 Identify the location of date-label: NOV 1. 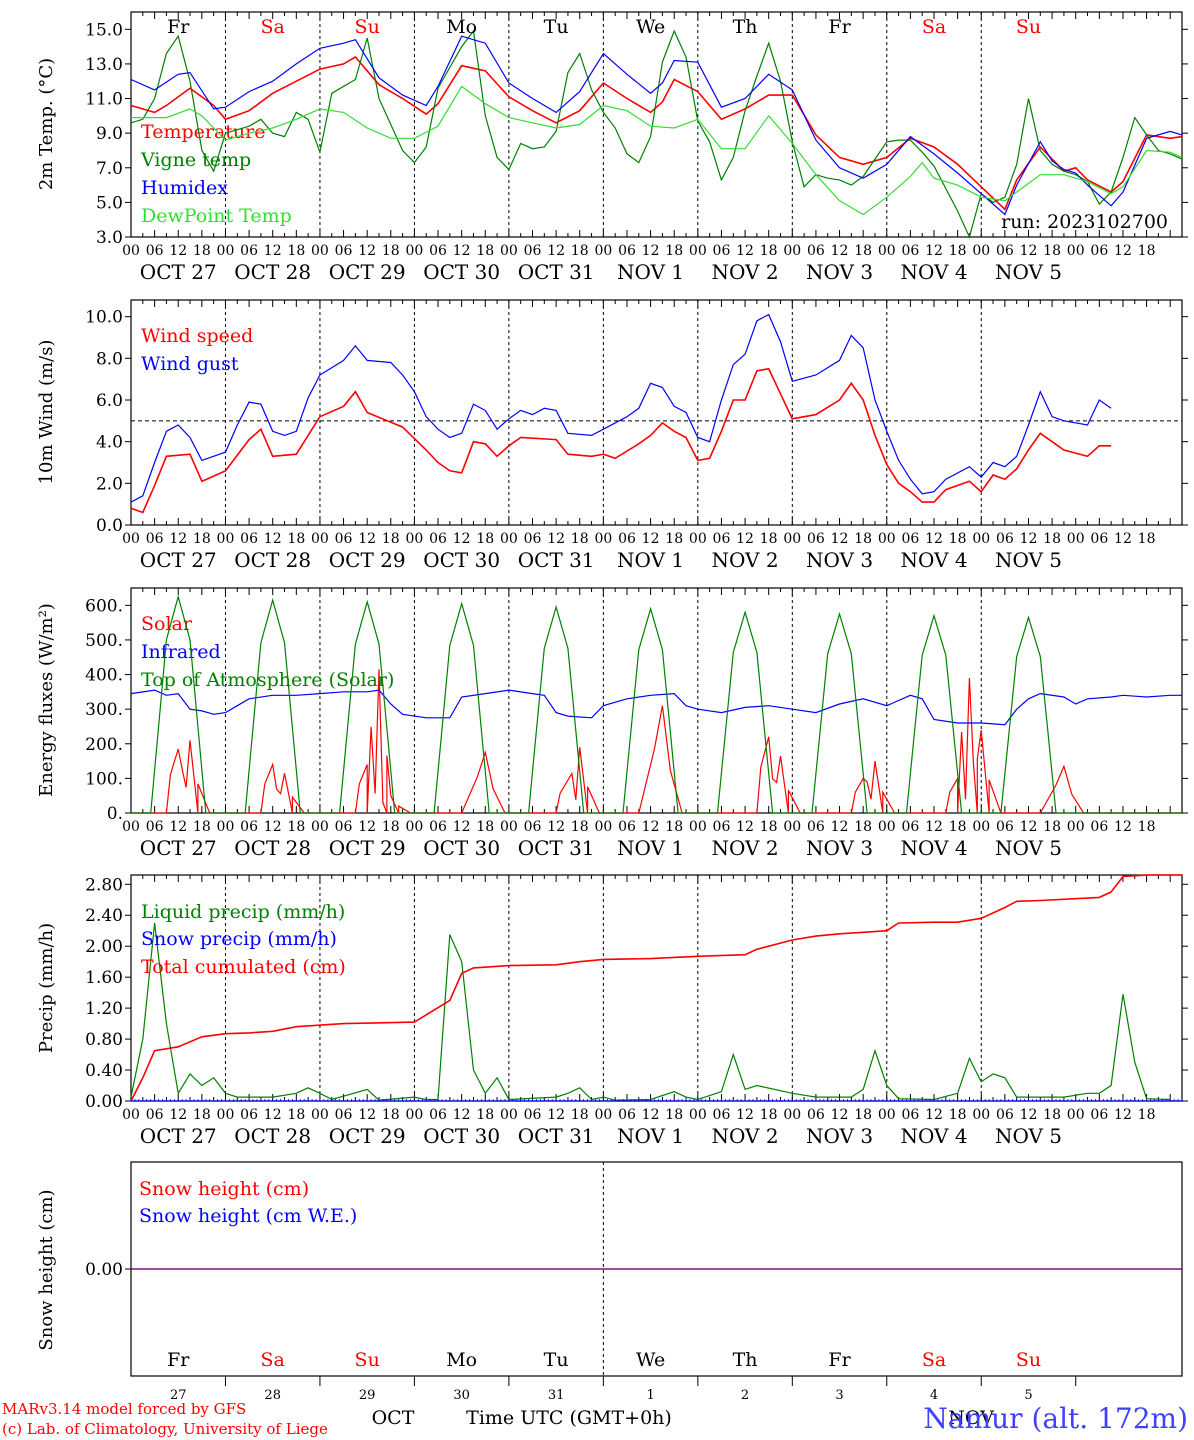
(650, 560).